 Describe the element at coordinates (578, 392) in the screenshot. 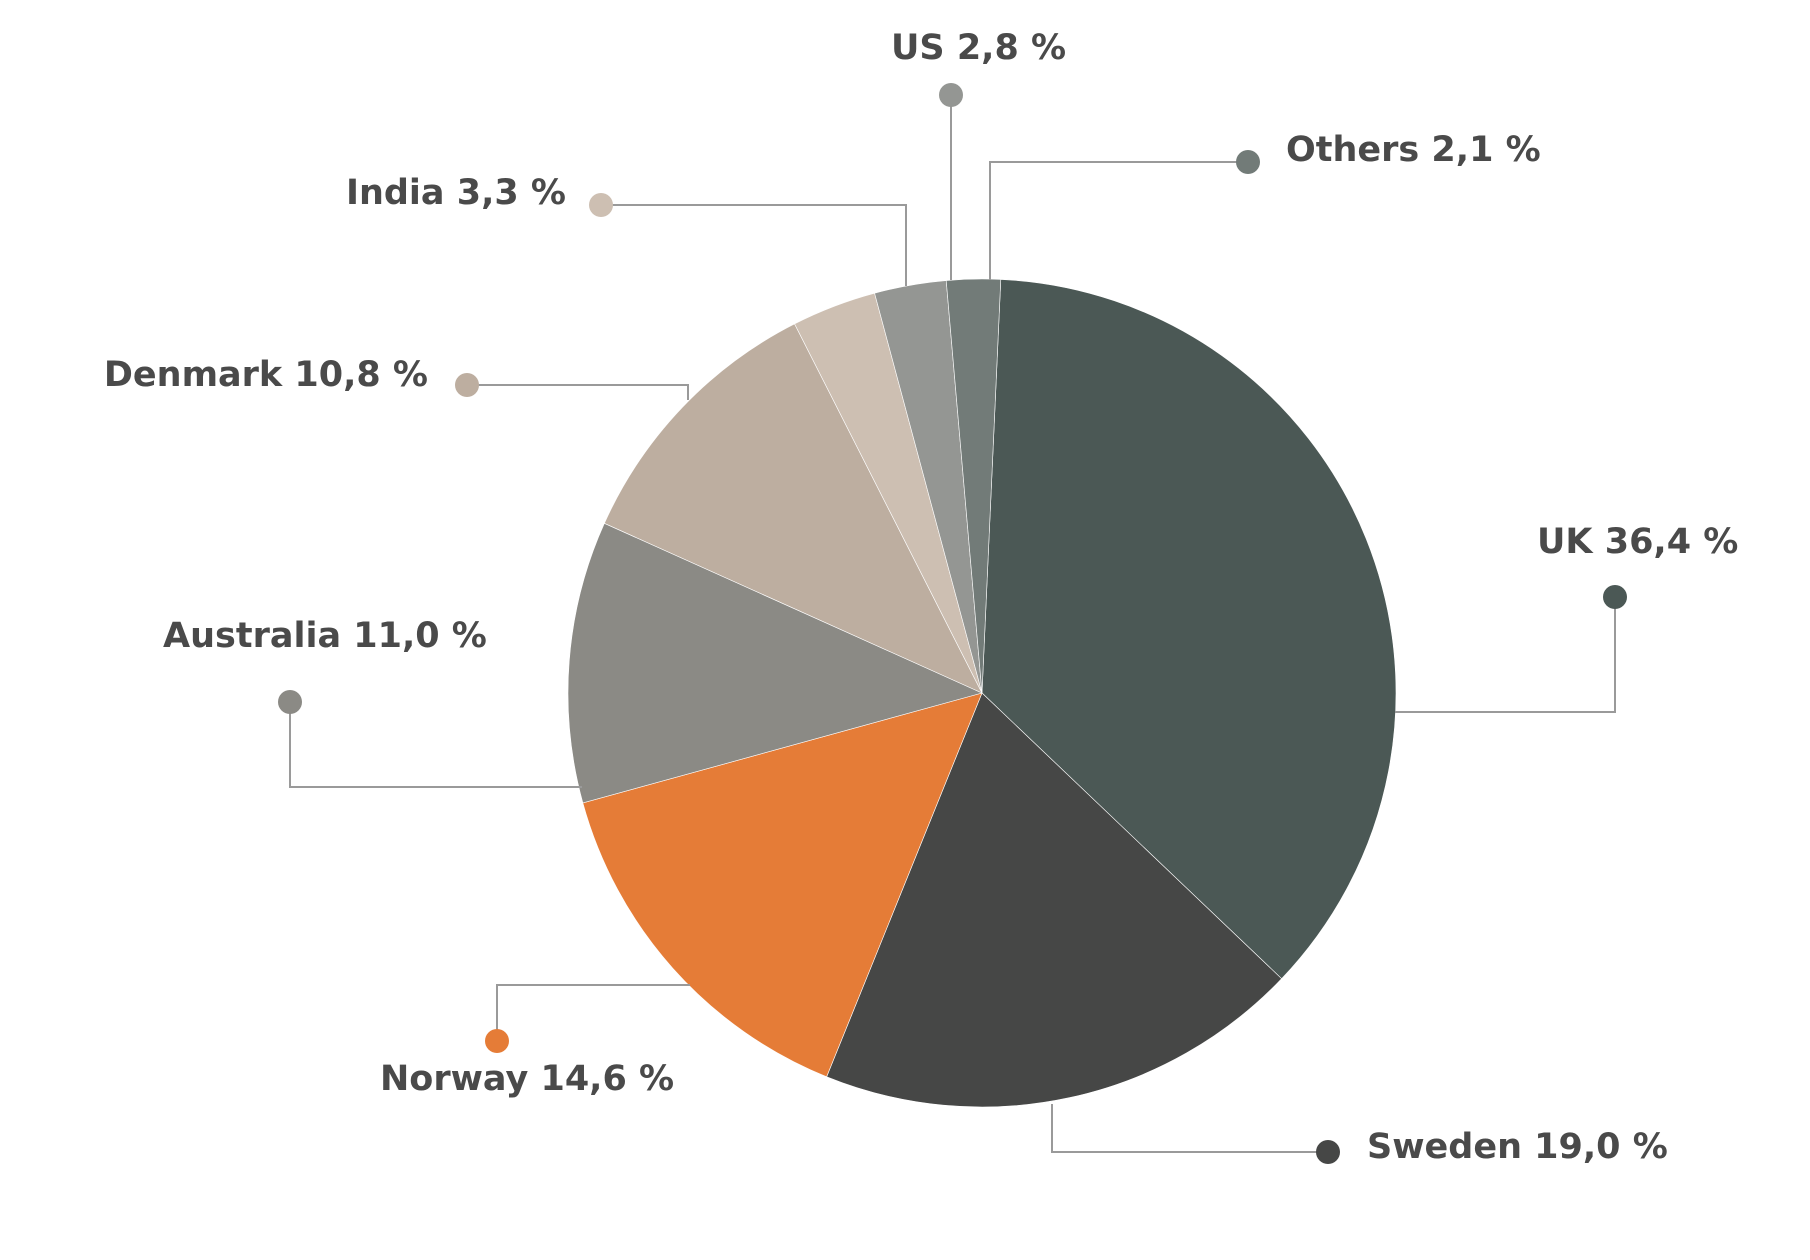

I see `leader-line-denmark` at that location.